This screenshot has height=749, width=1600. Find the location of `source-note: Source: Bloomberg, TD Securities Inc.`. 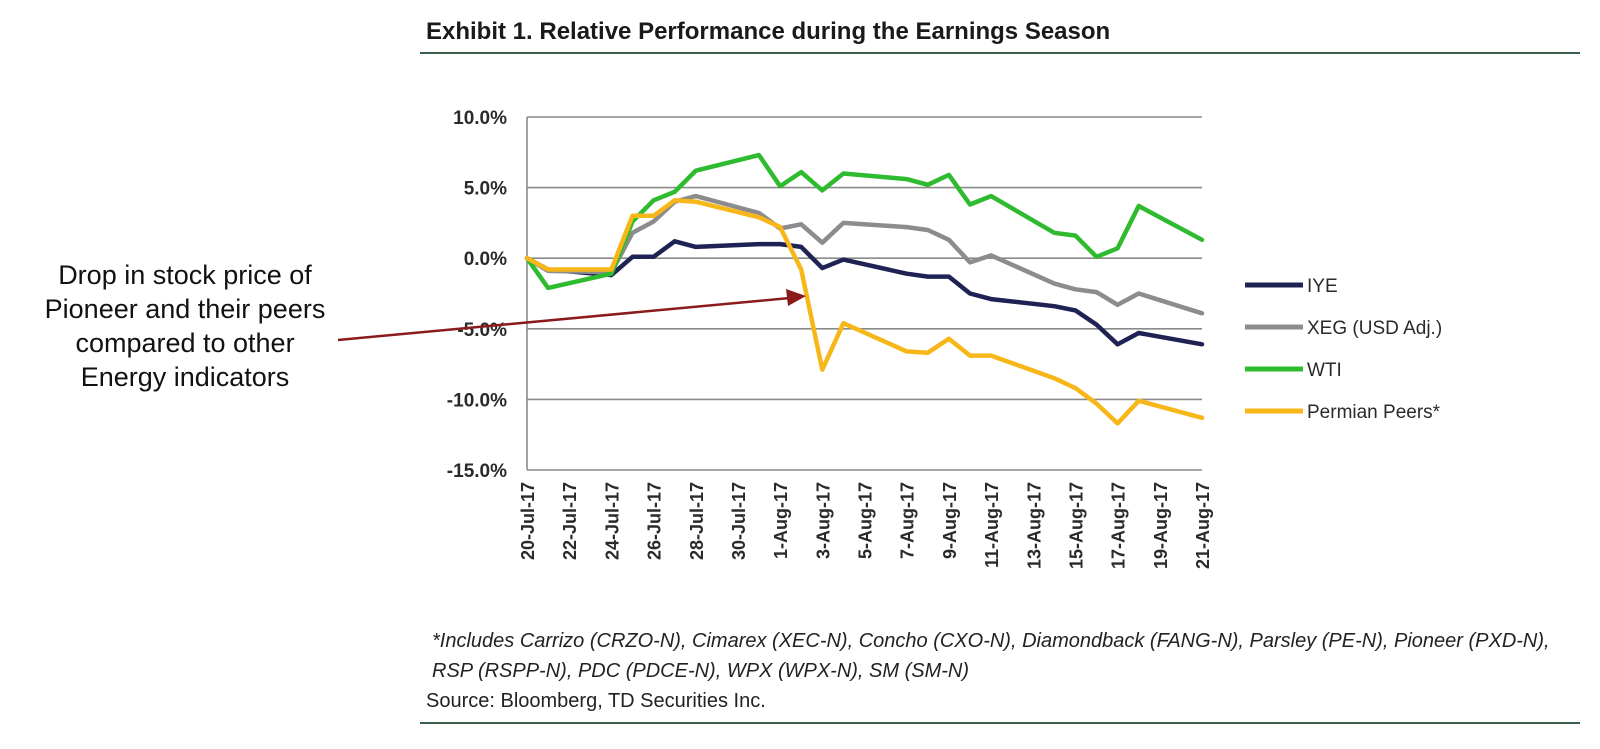

source-note: Source: Bloomberg, TD Securities Inc. is located at coordinates (596, 701).